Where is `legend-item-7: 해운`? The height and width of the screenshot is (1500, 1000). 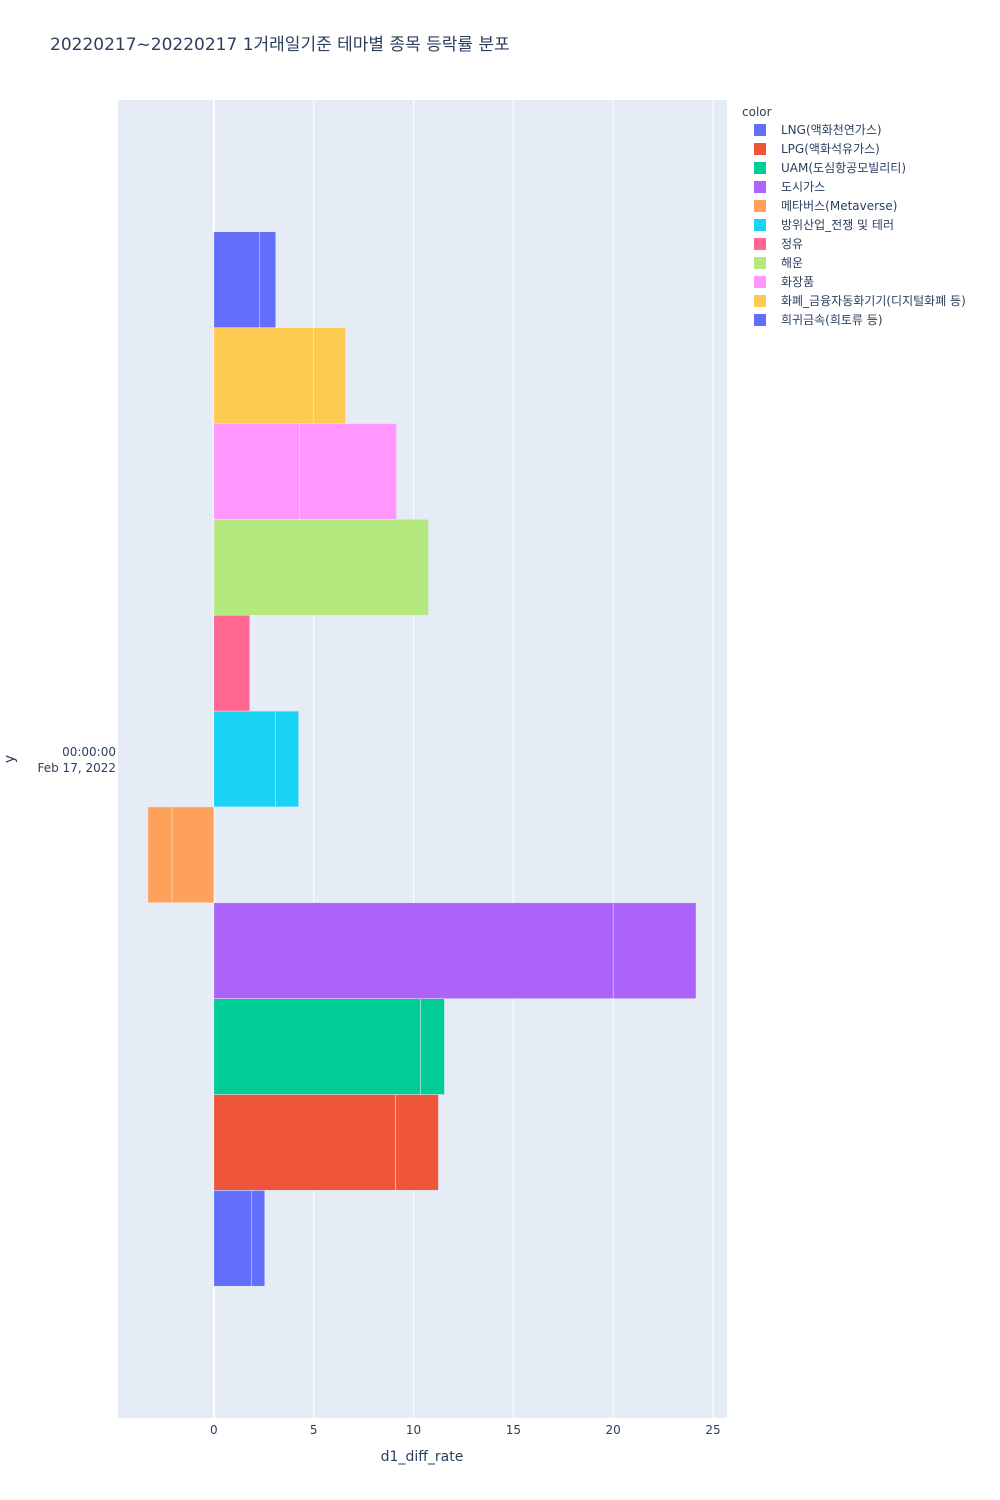
legend-item-7: 해운 is located at coordinates (792, 263).